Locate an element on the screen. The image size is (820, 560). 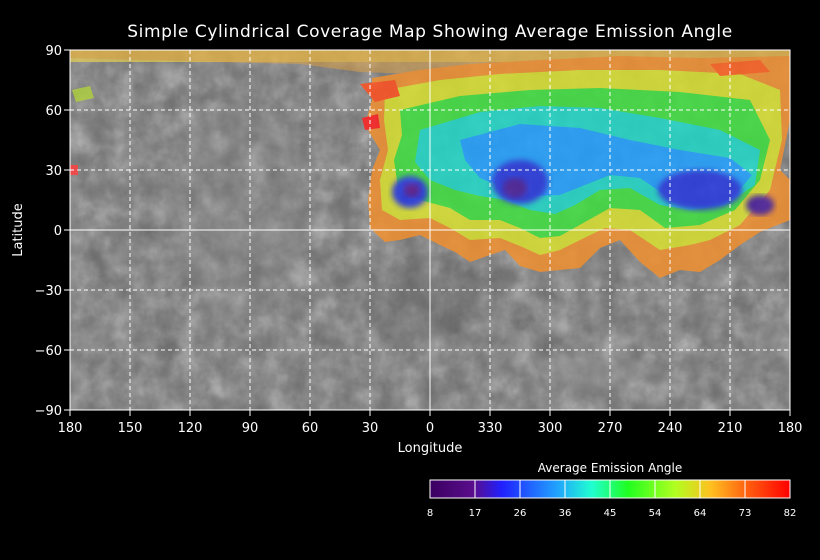
colorbar-tick-label: 8 is located at coordinates (430, 513).